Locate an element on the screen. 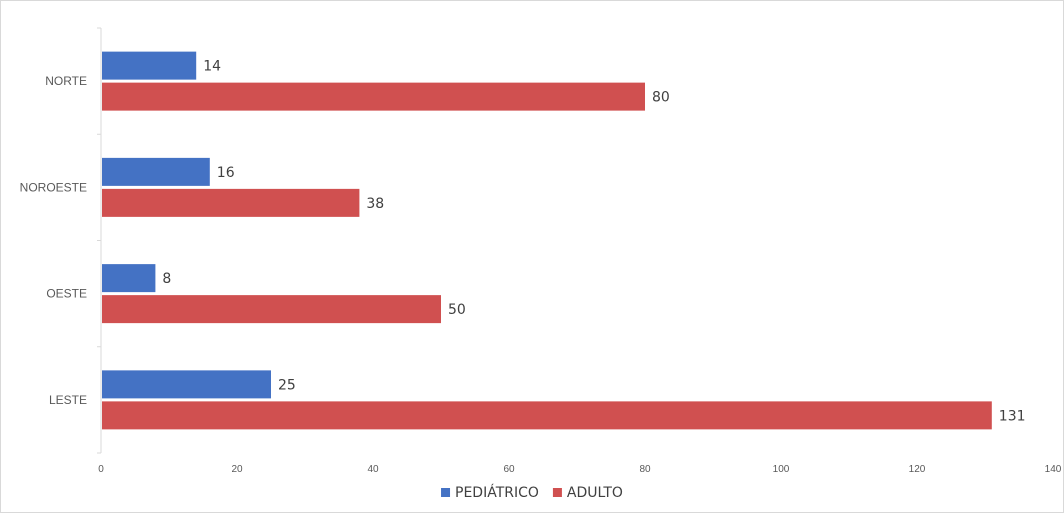 This screenshot has height=513, width=1064. data-label: 38 is located at coordinates (375, 204).